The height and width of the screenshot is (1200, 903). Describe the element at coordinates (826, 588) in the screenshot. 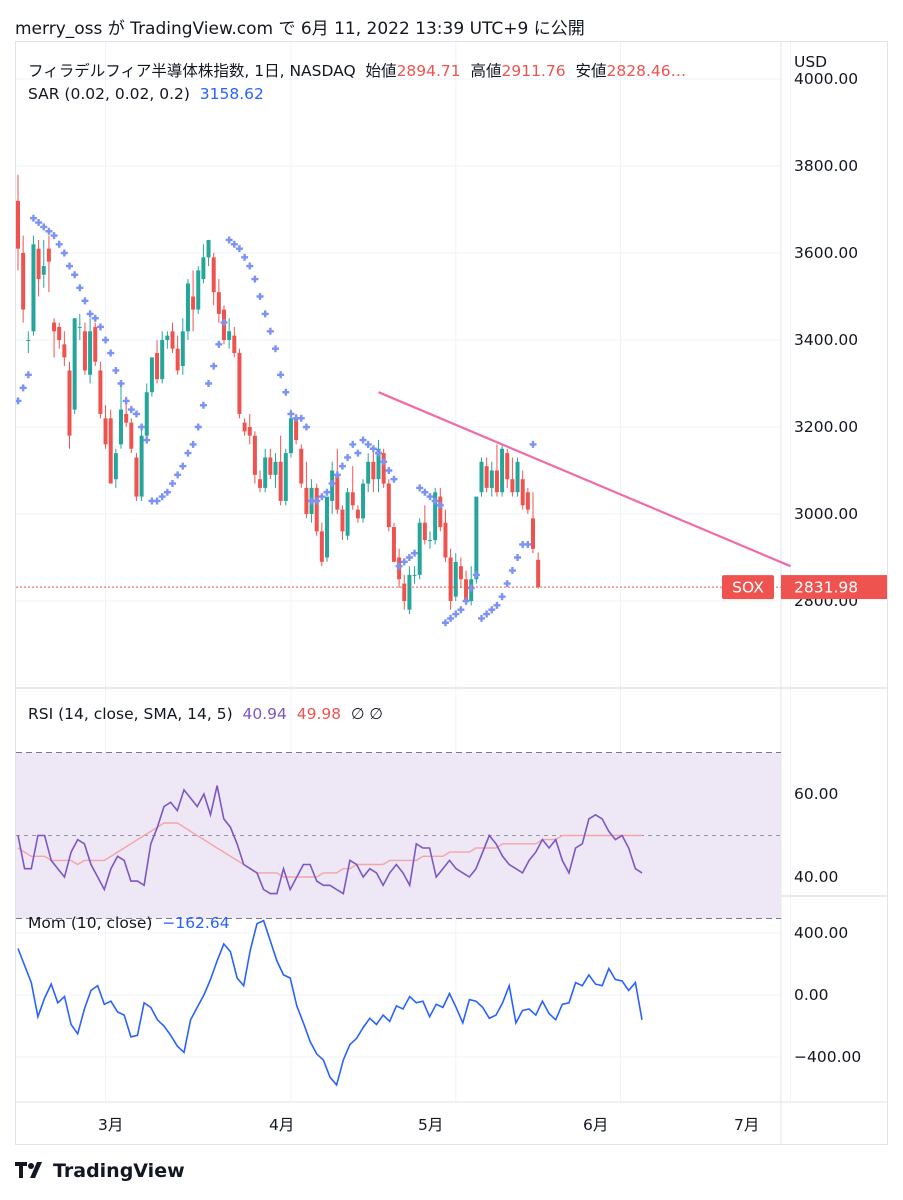

I see `last-price-value: 2831.98` at that location.